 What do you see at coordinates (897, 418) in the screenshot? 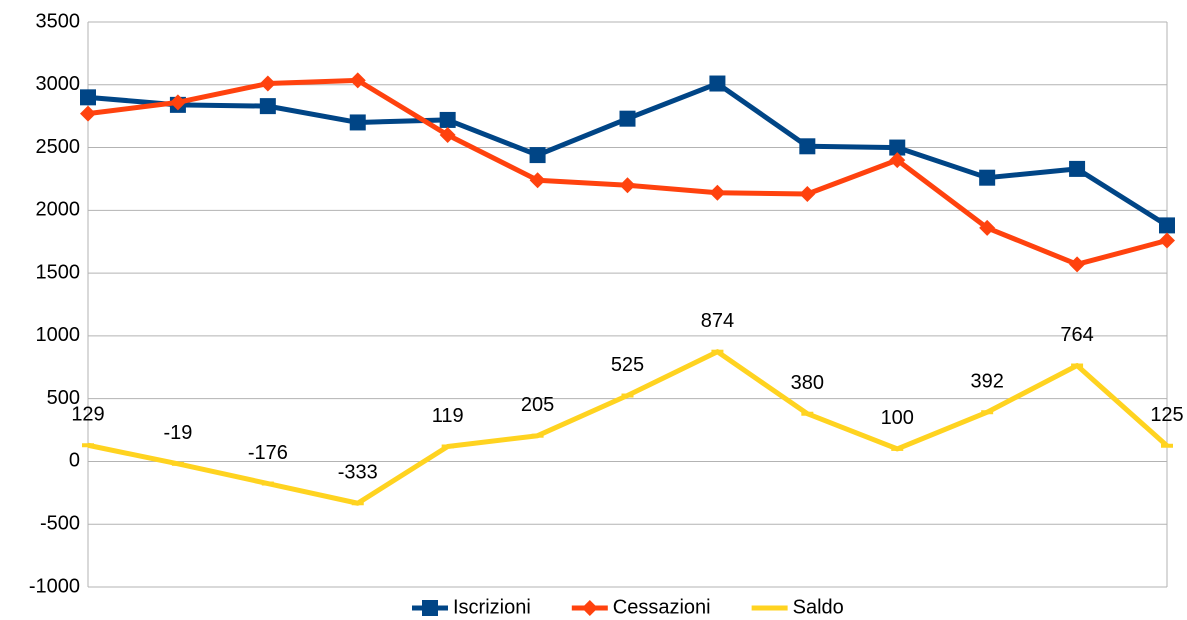
I see `data-label: 100` at bounding box center [897, 418].